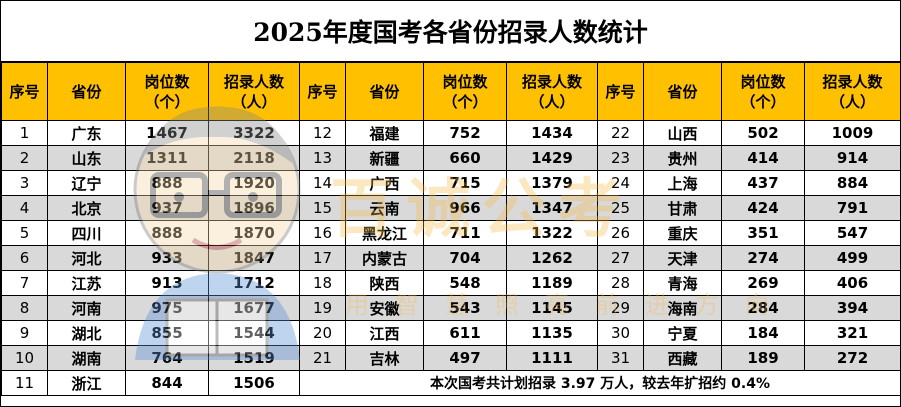 This screenshot has width=901, height=407. I want to click on recruits-cell: 1379, so click(552, 183).